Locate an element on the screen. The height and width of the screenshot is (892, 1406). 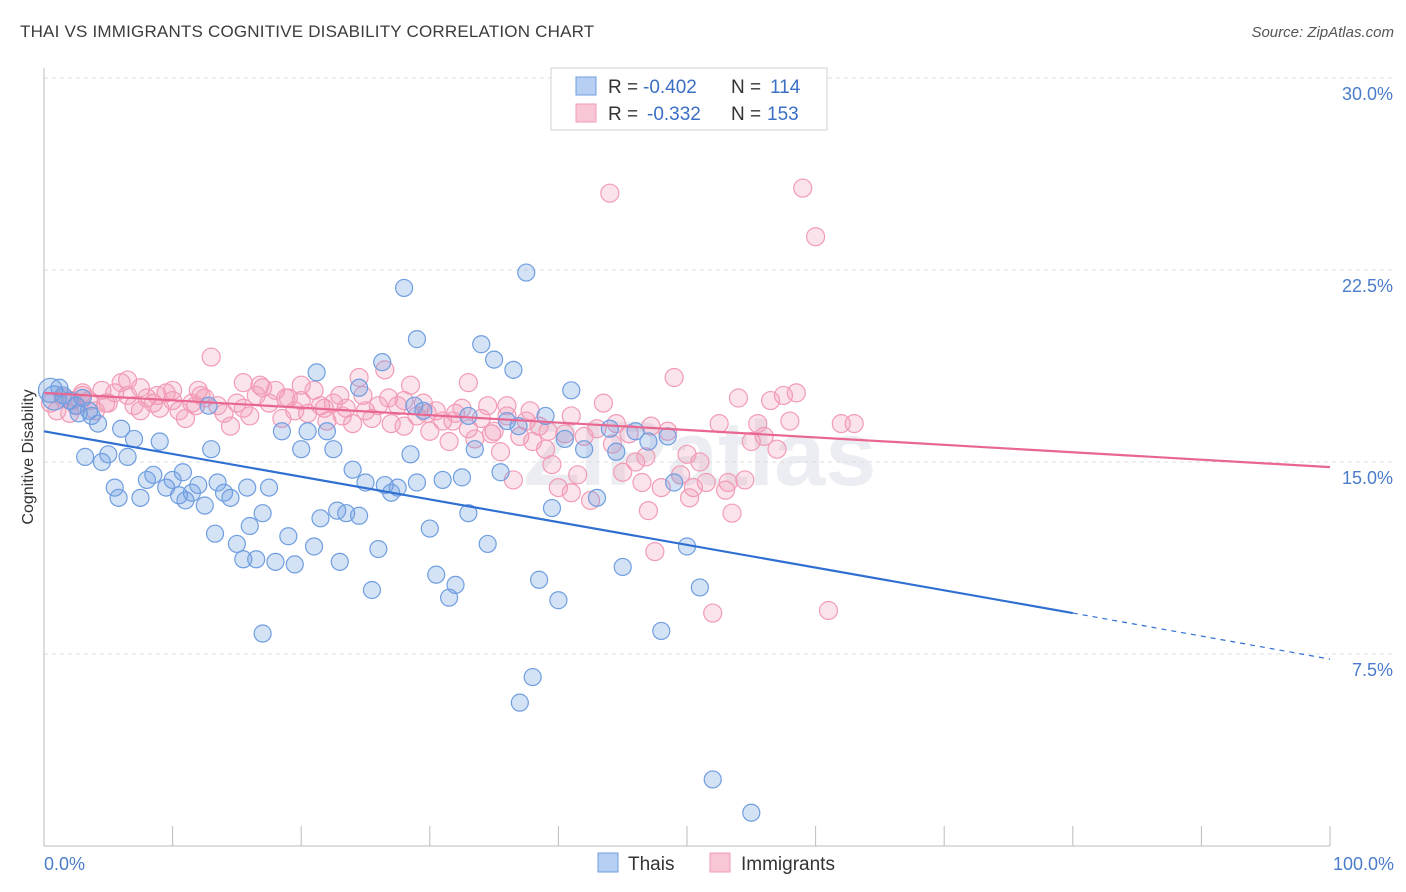
source-label: Source: ZipAtlas.com is located at coordinates (1322, 32).